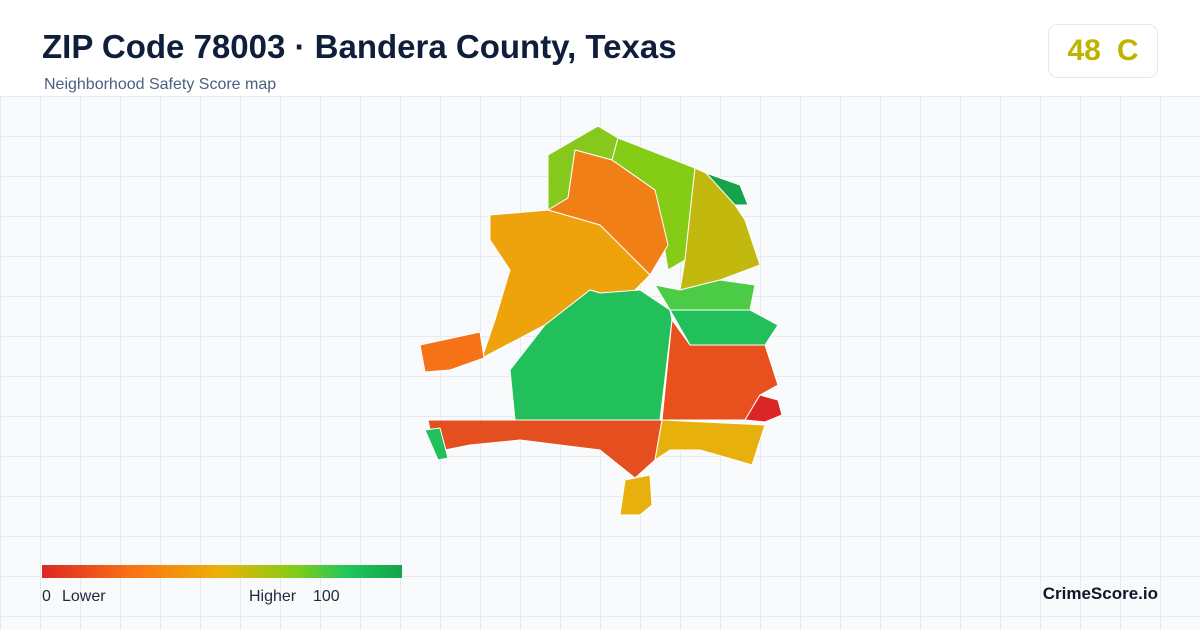 This screenshot has height=630, width=1200. Describe the element at coordinates (326, 596) in the screenshot. I see `legend-max: 100` at that location.